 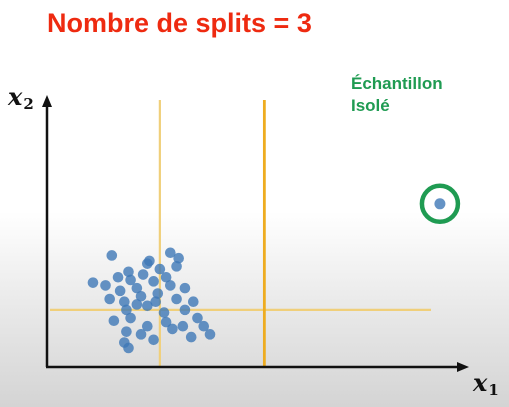 I want to click on x-axis-label: x1, so click(x=486, y=383).